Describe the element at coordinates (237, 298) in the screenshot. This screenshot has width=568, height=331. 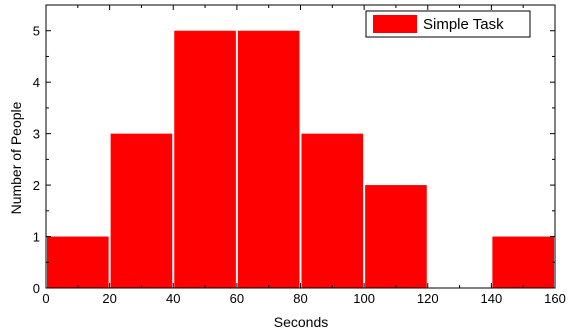
I see `x-tick-label: 60` at that location.